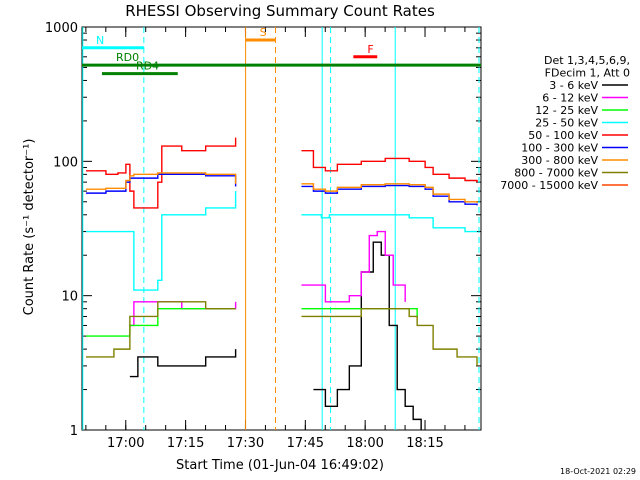 The height and width of the screenshot is (480, 640). I want to click on legend-entry-label: 12 - 25 keV, so click(566, 110).